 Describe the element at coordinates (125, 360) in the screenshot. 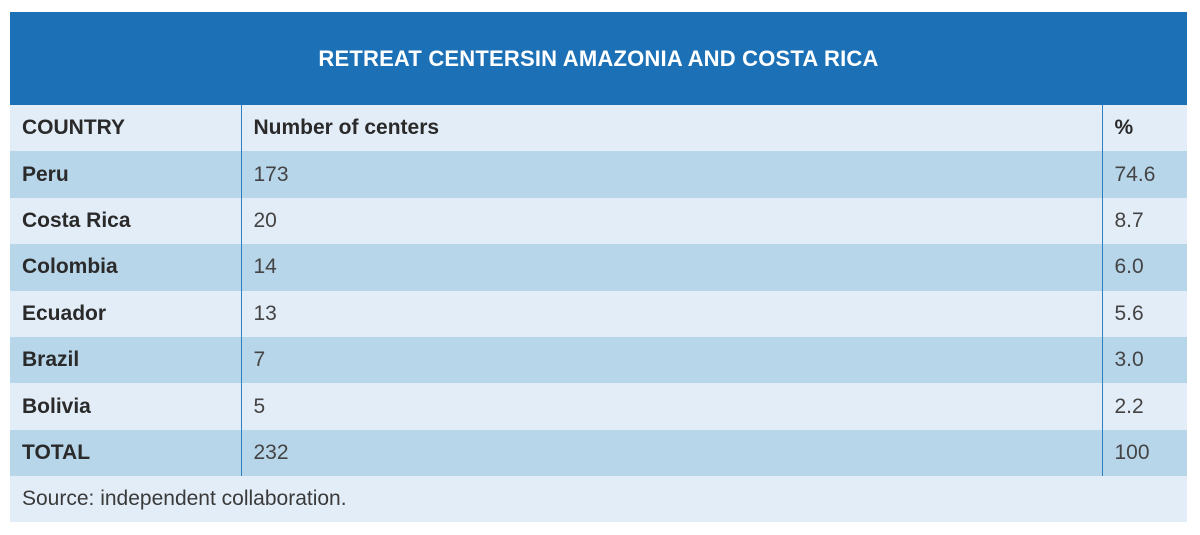

I see `row-country: Brazil` at that location.